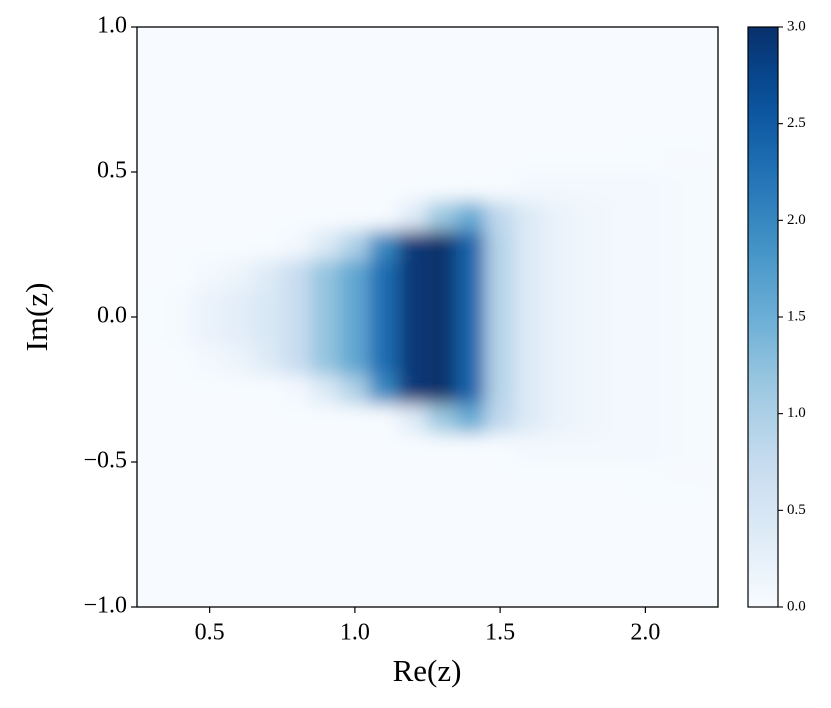  I want to click on colorbar-tick-label: 1.0, so click(796, 413).